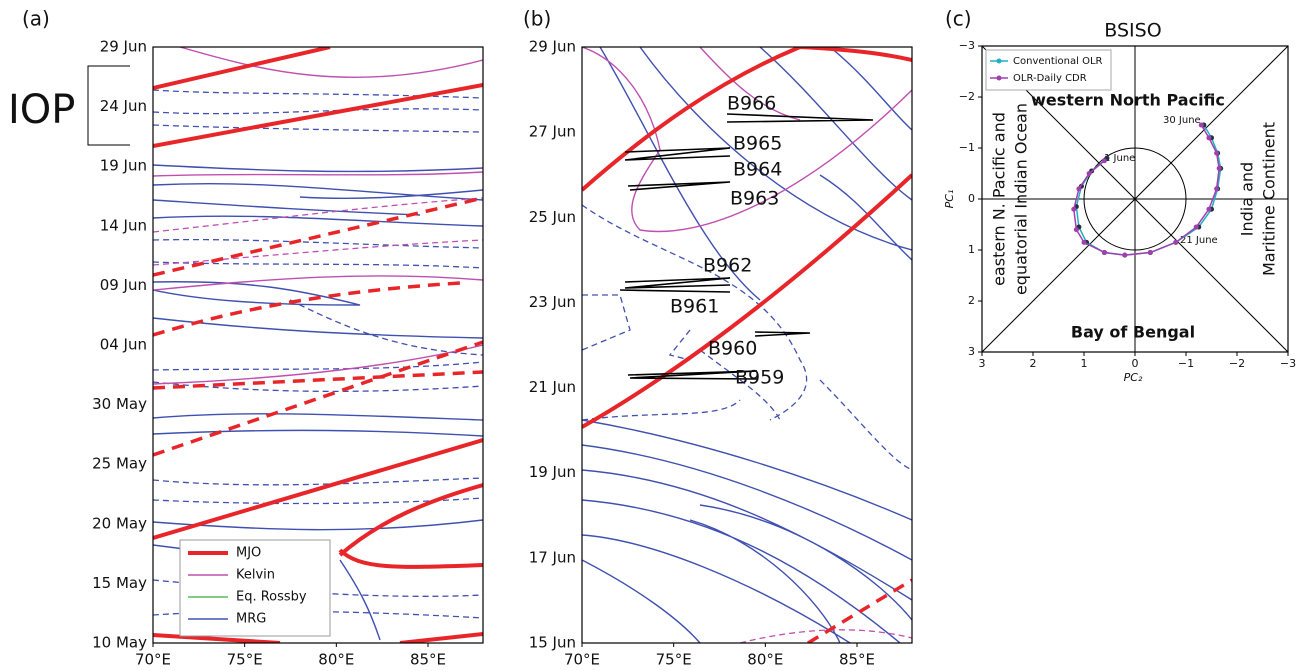 The width and height of the screenshot is (1298, 671). Describe the element at coordinates (971, 300) in the screenshot. I see `y-tick-label: 2` at that location.